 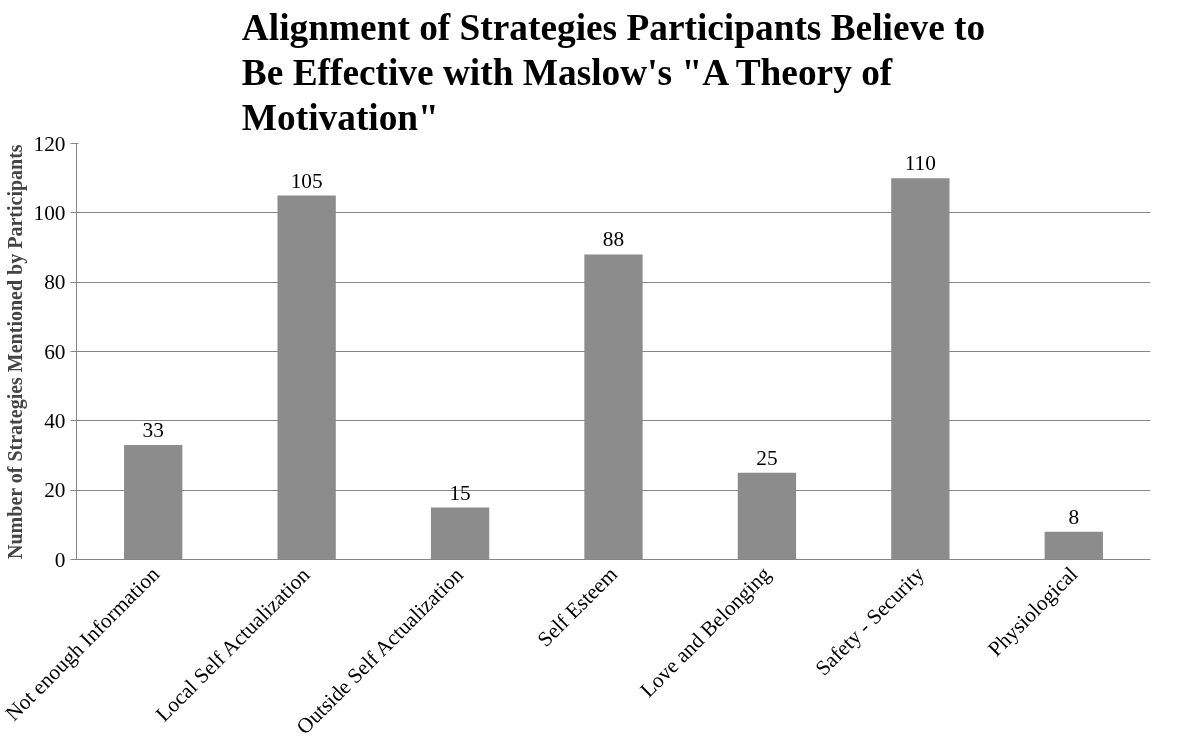 I want to click on data-label: 33, so click(x=153, y=430).